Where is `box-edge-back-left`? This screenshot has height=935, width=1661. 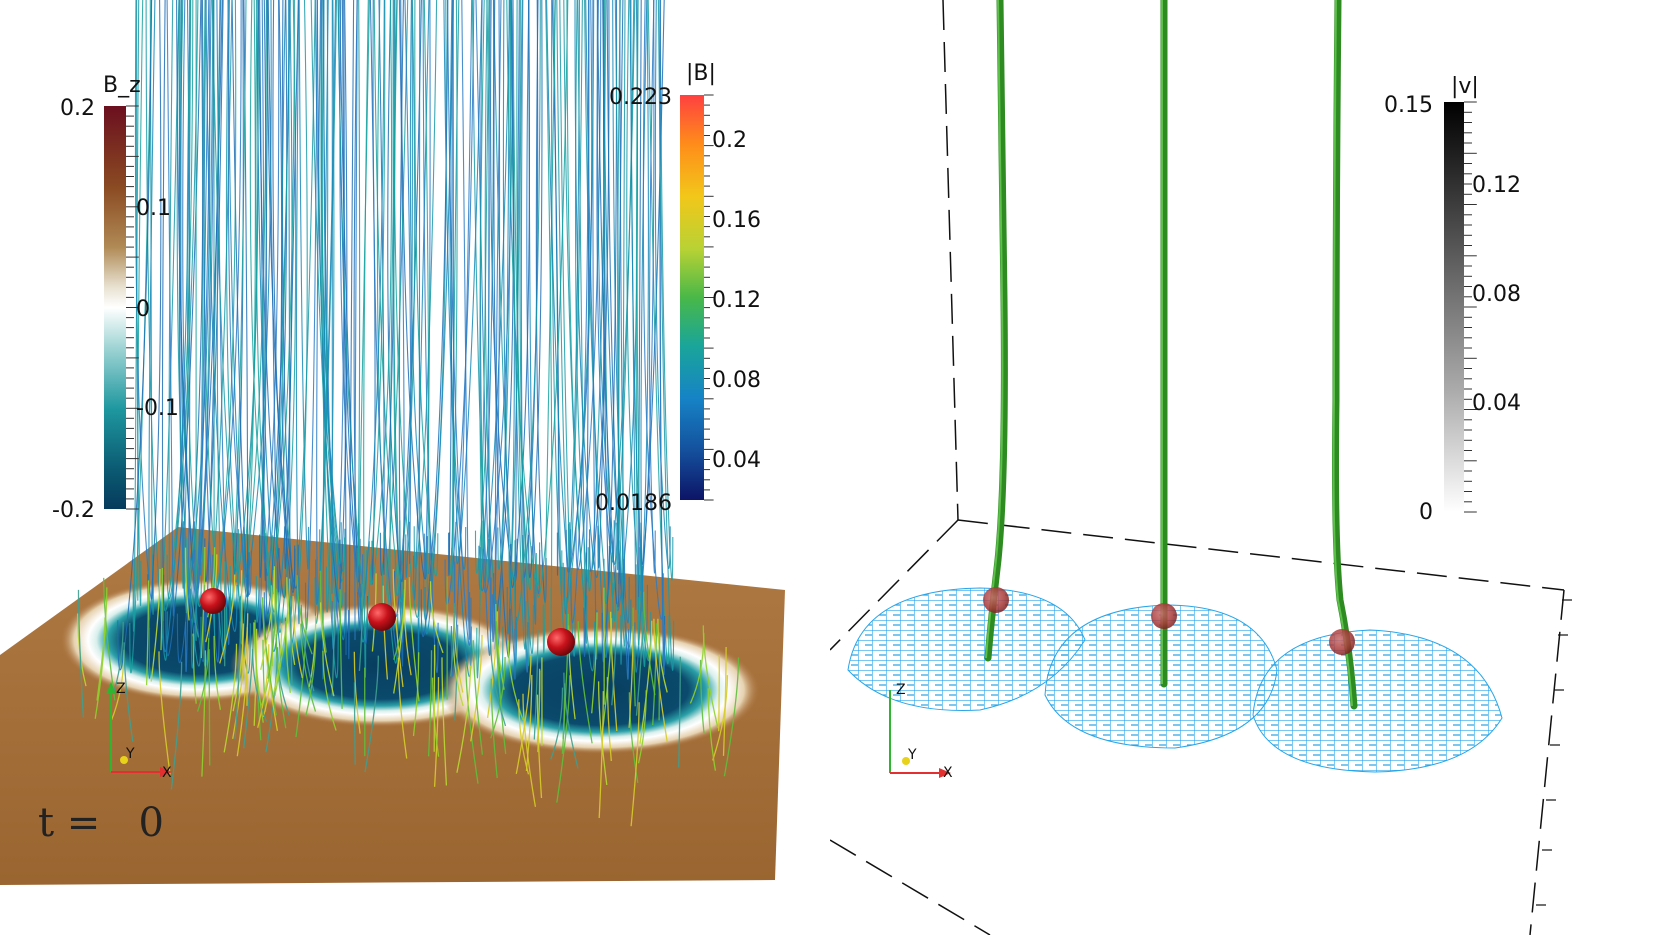 box-edge-back-left is located at coordinates (950, 260).